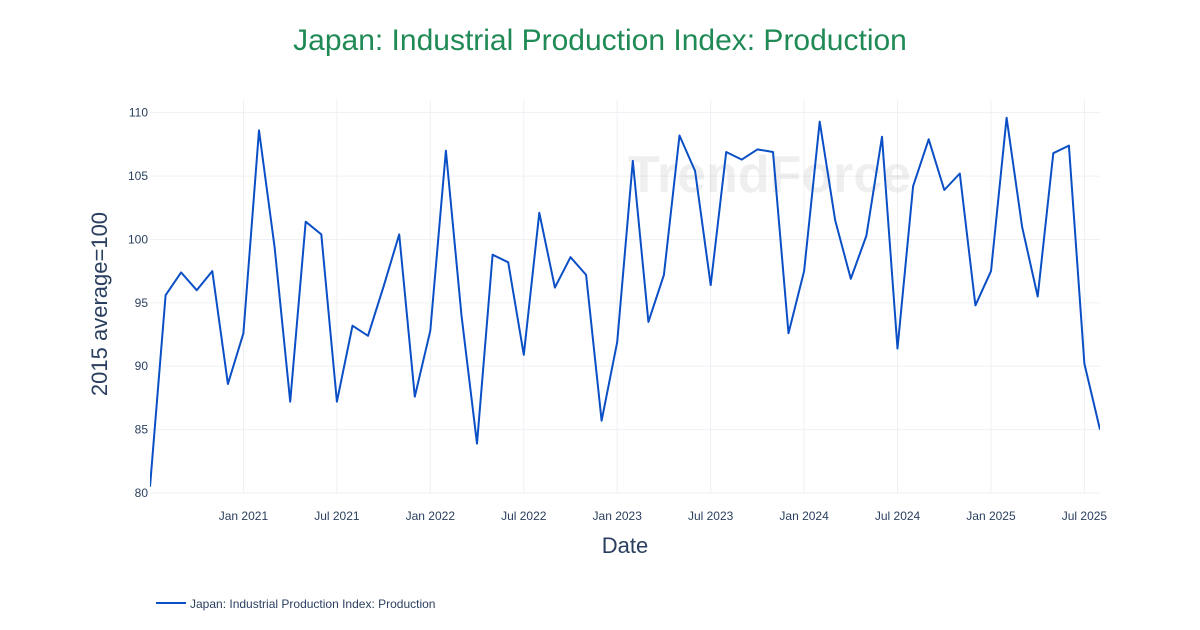 Image resolution: width=1200 pixels, height=630 pixels. What do you see at coordinates (142, 366) in the screenshot?
I see `y-tick-label: 90` at bounding box center [142, 366].